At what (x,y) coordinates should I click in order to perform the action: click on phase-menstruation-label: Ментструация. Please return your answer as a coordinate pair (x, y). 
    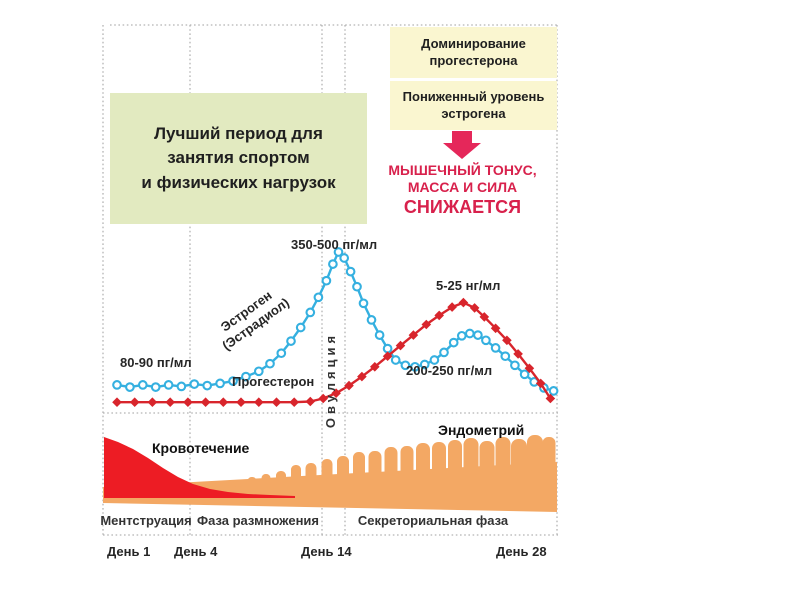
    Looking at the image, I should click on (146, 520).